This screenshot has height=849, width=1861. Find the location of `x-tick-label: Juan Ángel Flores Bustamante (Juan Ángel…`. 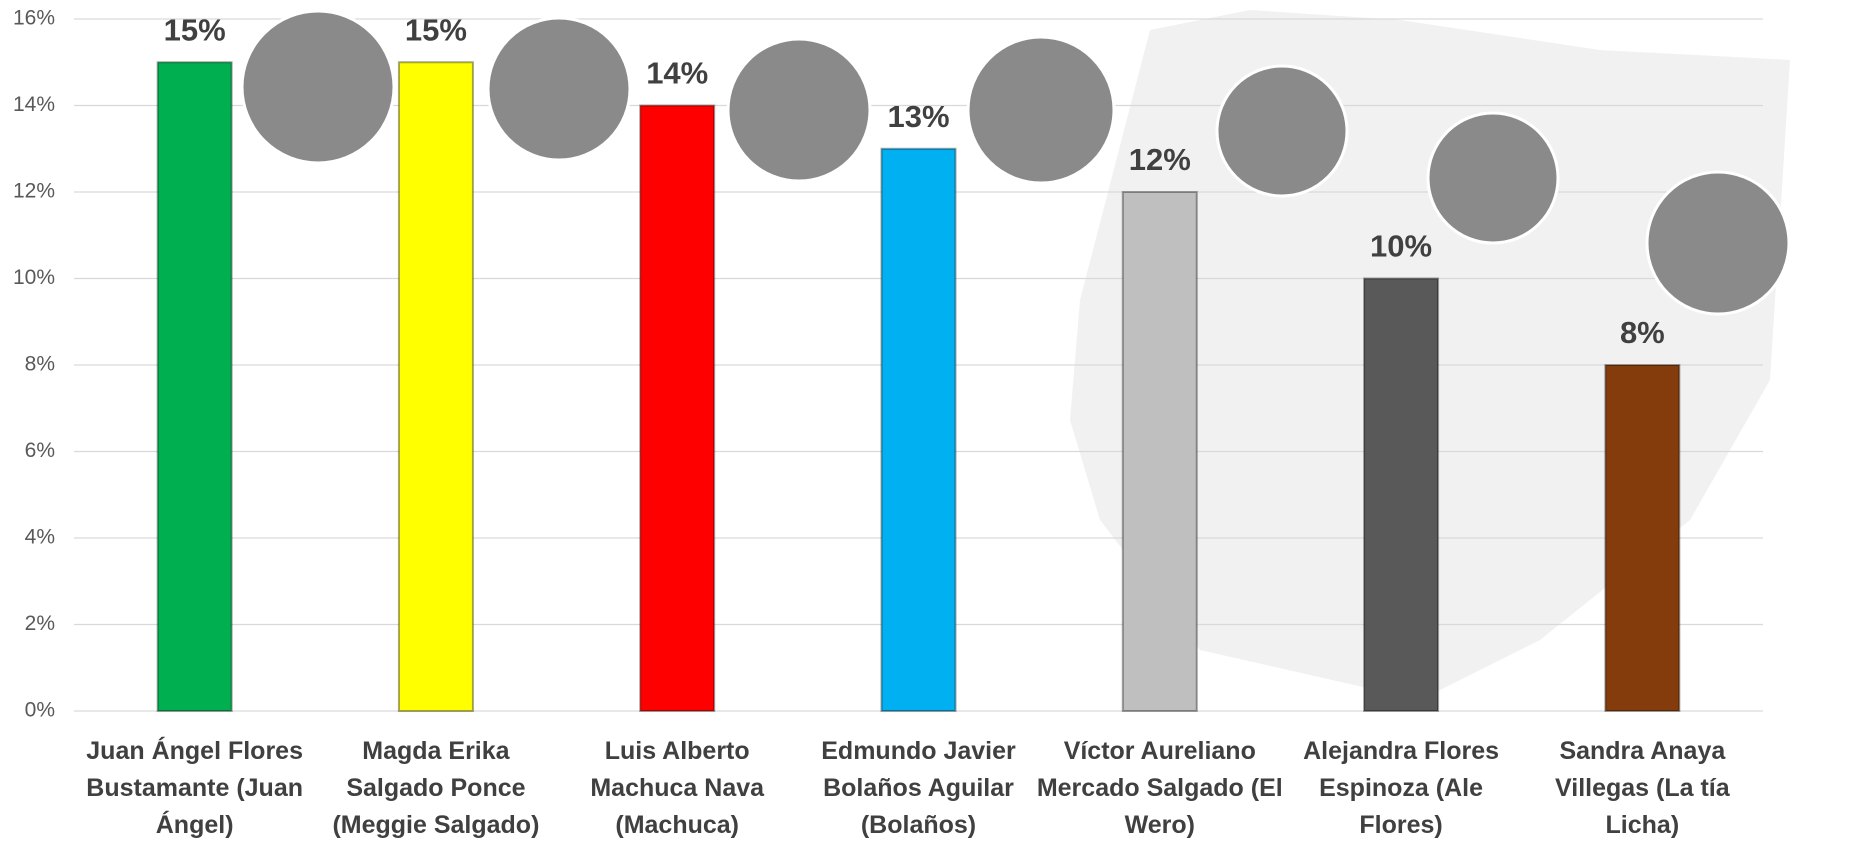

x-tick-label: Juan Ángel Flores Bustamante (Juan Ángel… is located at coordinates (194, 788).